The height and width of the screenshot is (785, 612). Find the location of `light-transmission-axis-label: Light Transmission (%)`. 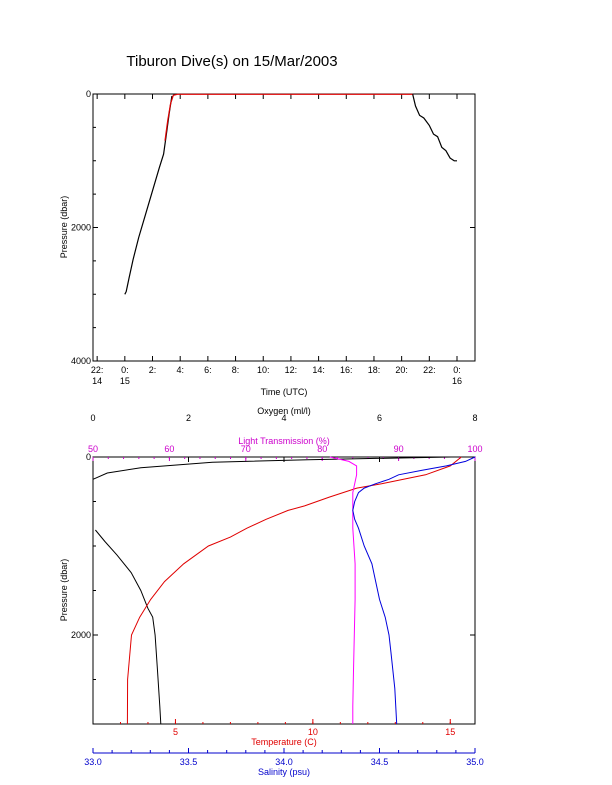

light-transmission-axis-label: Light Transmission (%) is located at coordinates (284, 441).